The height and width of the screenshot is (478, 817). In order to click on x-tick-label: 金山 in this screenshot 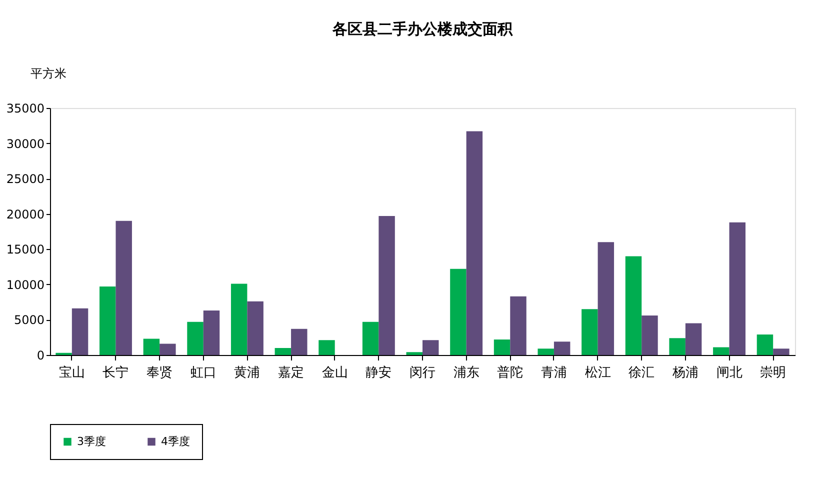, I will do `click(335, 373)`.